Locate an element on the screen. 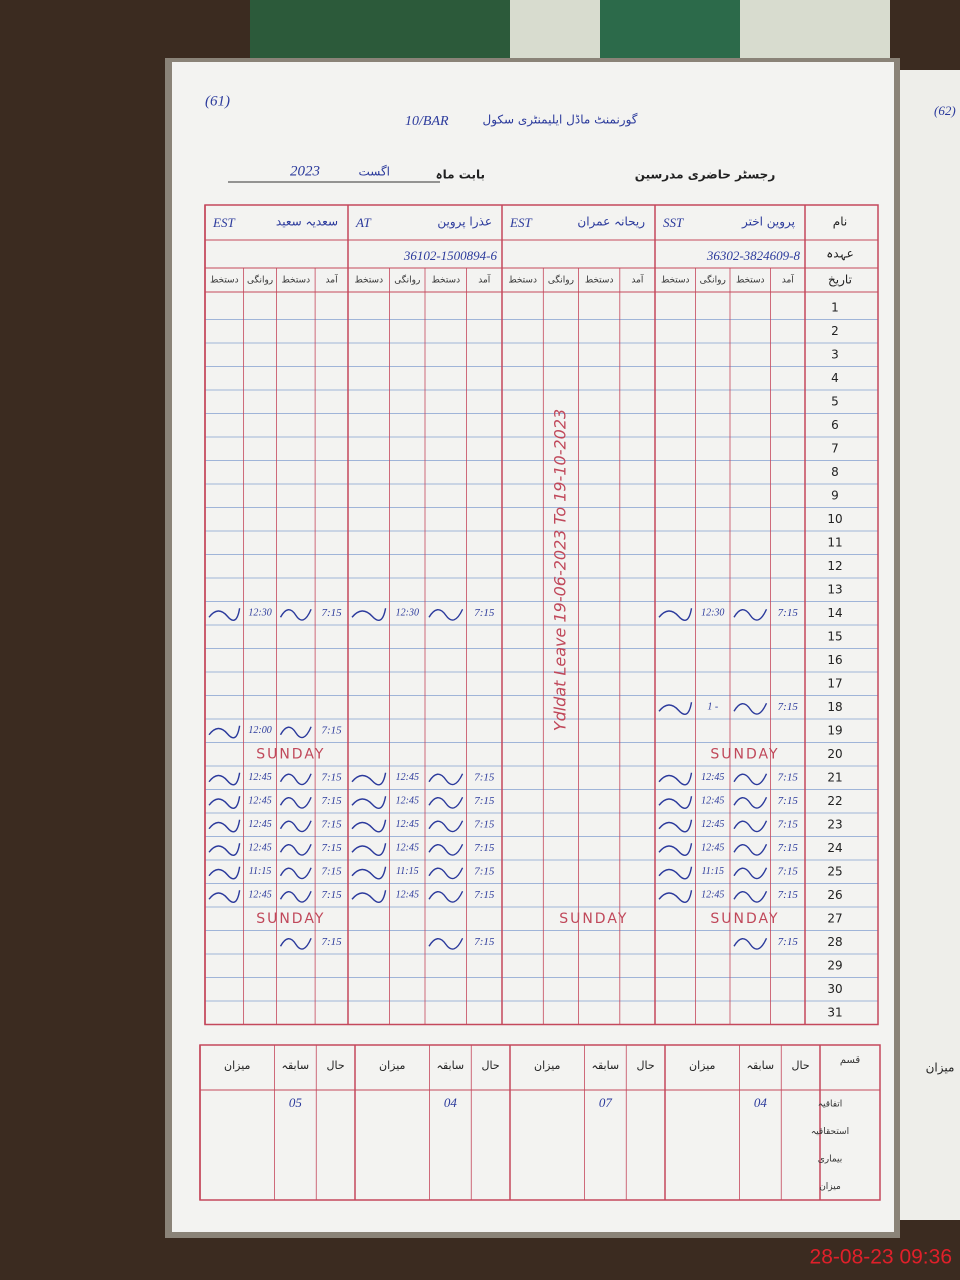 This screenshot has height=1280, width=960. day-number: 27 is located at coordinates (834, 918).